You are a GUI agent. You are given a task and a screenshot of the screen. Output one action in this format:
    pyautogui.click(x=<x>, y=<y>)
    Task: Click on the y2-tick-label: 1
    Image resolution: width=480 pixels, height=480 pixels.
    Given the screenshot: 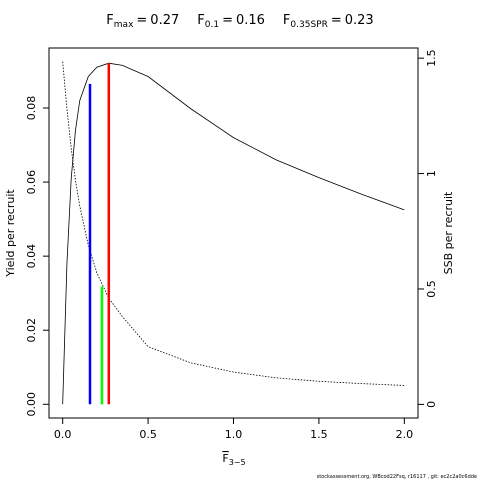 What is the action you would take?
    pyautogui.click(x=431, y=173)
    